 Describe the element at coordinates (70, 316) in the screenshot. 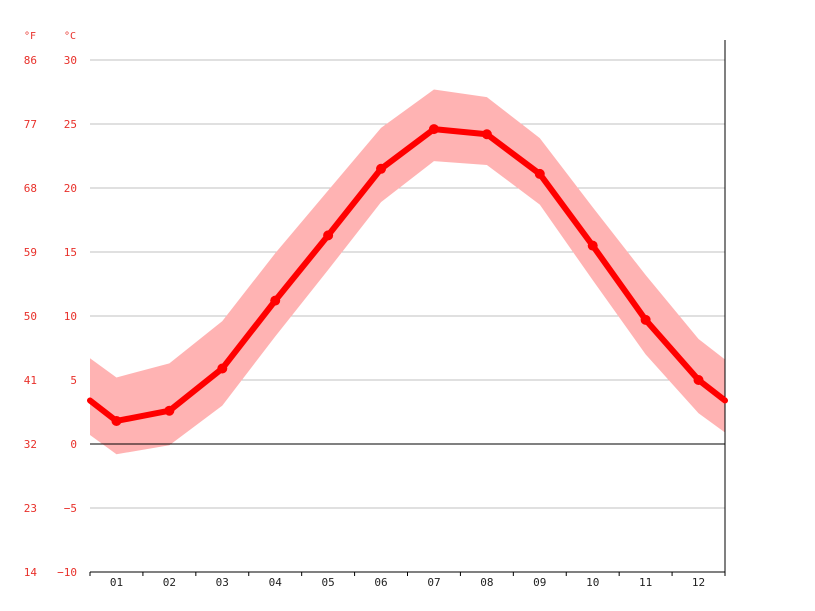

I see `y-tick-c-label: 10` at that location.